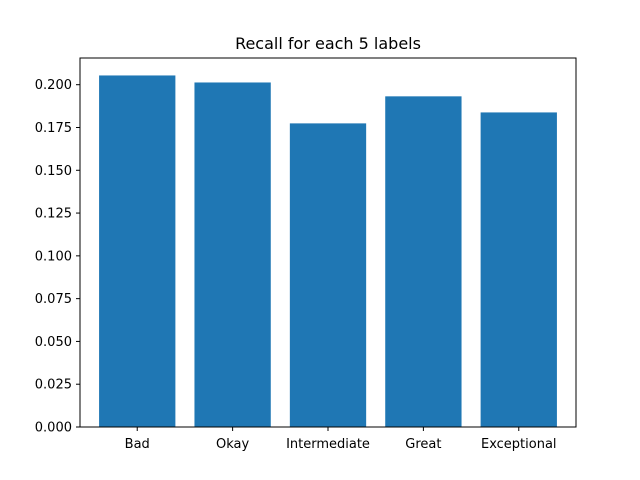 Image resolution: width=640 pixels, height=480 pixels. What do you see at coordinates (232, 444) in the screenshot?
I see `x-tick-label: Okay` at bounding box center [232, 444].